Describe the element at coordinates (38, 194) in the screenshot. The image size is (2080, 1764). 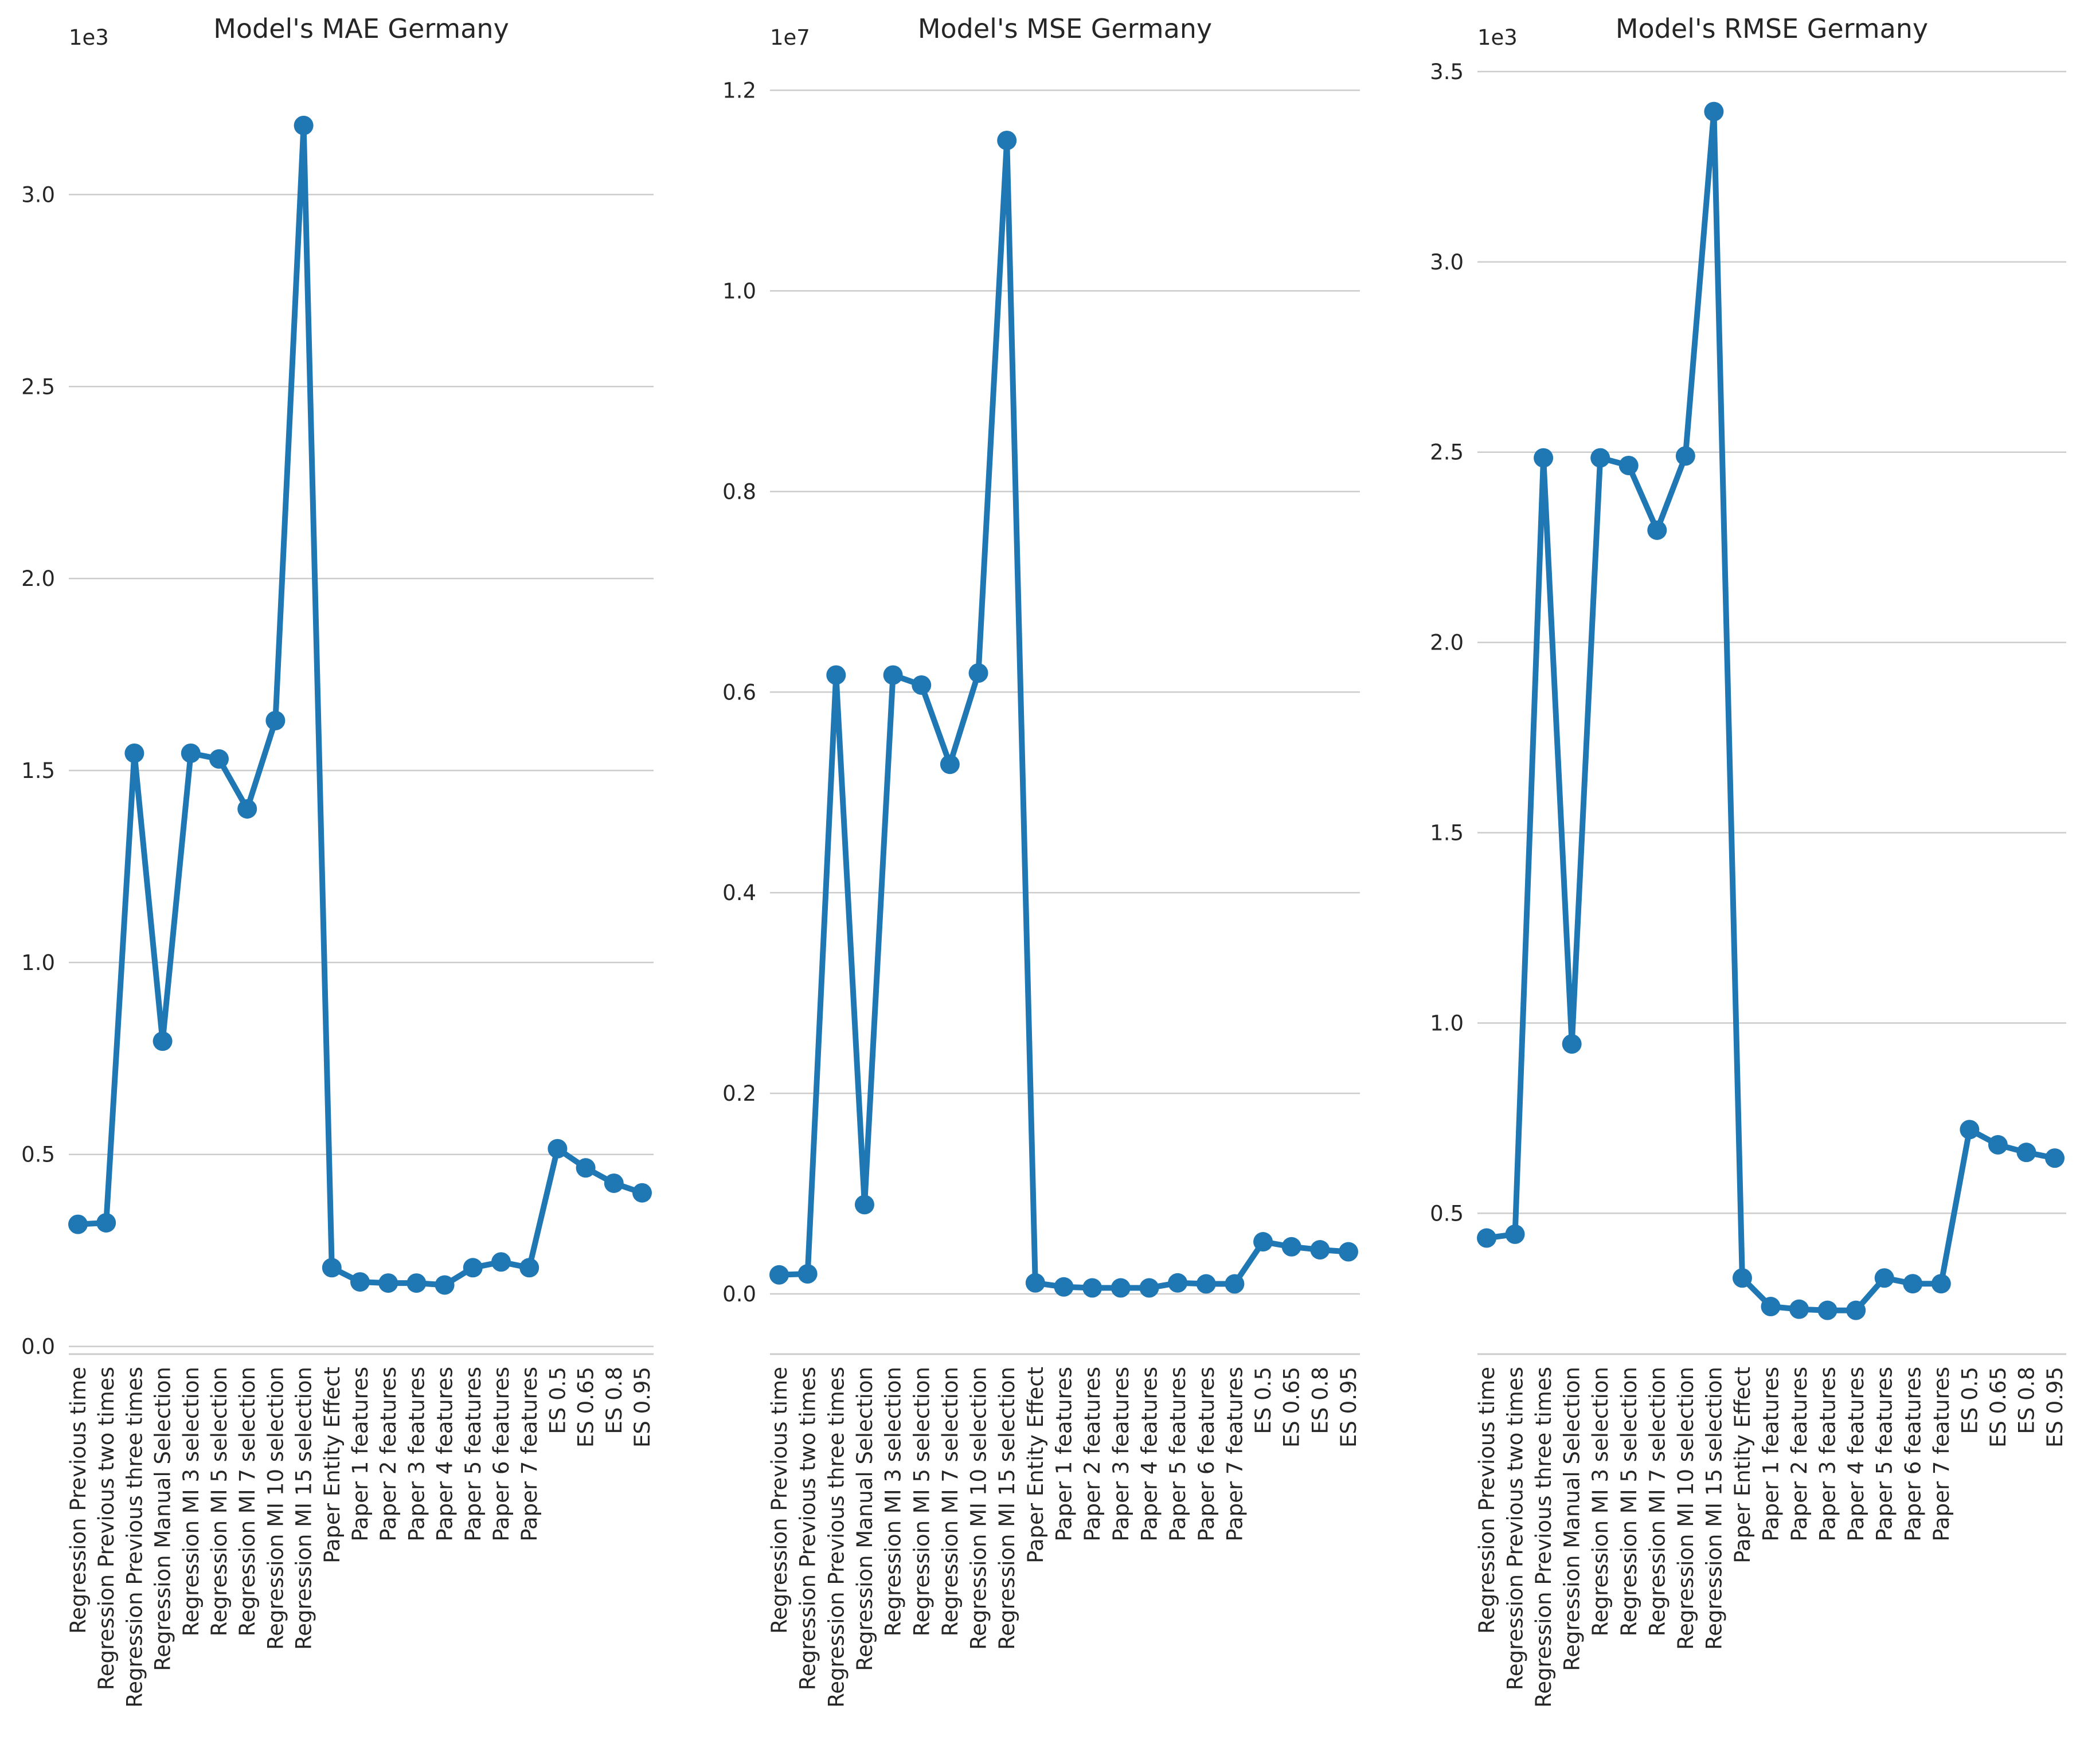
I see `mae-ytick-label: 3.0` at that location.